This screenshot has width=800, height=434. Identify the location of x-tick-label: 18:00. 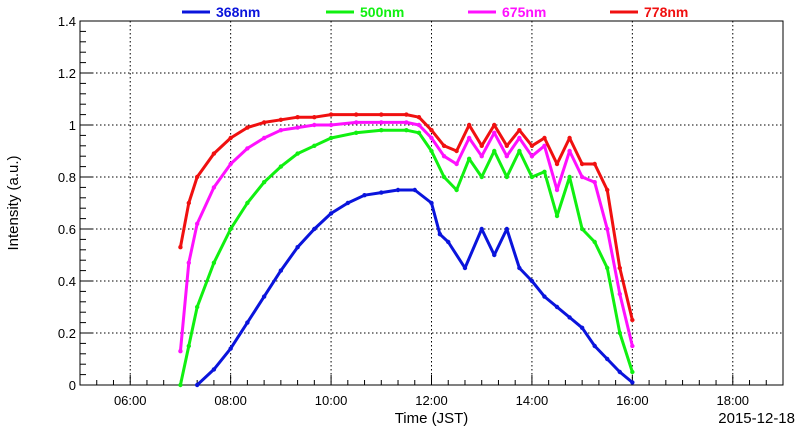
(733, 400).